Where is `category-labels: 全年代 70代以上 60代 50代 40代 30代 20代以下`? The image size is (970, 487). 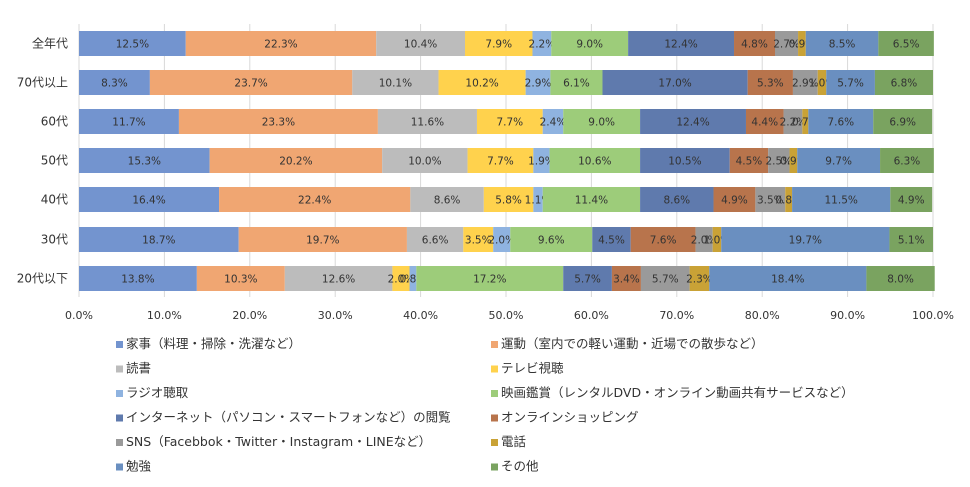 category-labels: 全年代 70代以上 60代 50代 40代 30代 20代以下 is located at coordinates (42, 161).